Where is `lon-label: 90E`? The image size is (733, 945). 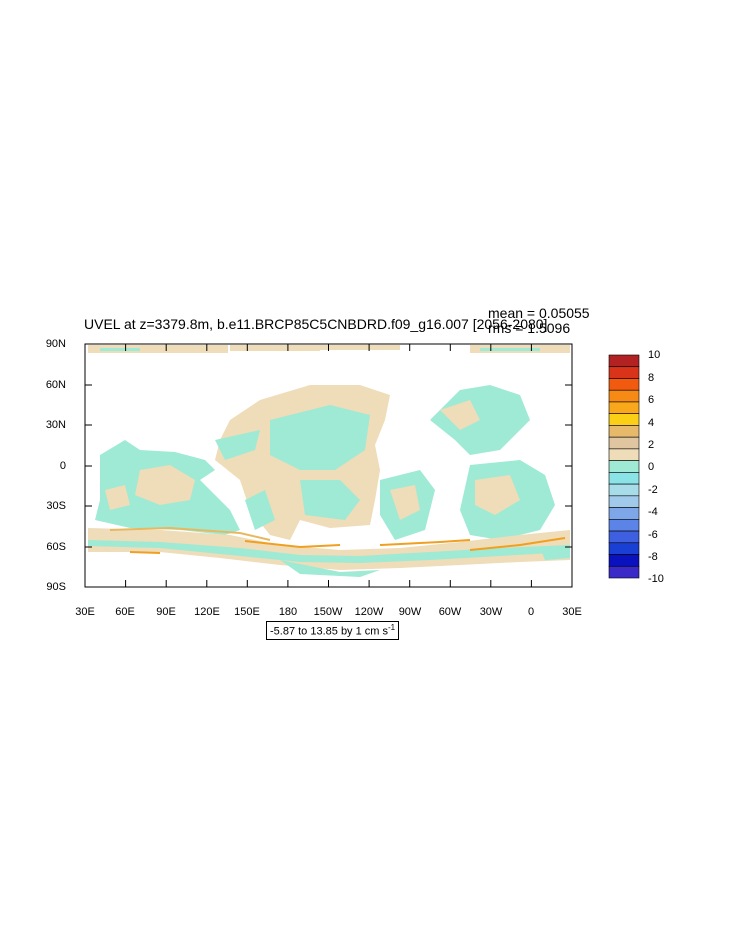 lon-label: 90E is located at coordinates (166, 612).